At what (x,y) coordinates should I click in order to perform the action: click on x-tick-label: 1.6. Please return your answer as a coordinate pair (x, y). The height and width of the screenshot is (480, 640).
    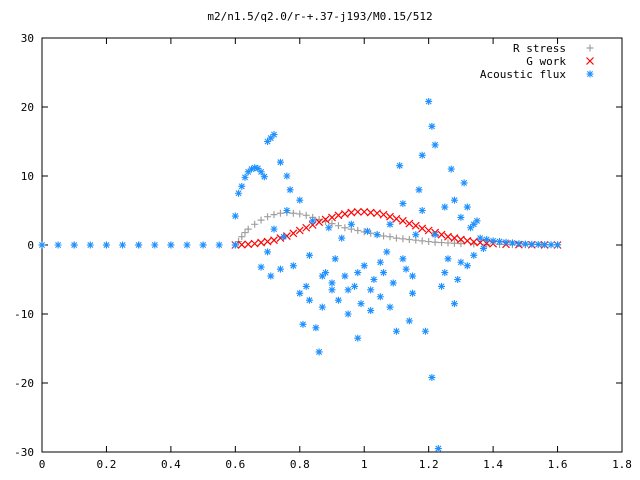
    Looking at the image, I should click on (558, 464).